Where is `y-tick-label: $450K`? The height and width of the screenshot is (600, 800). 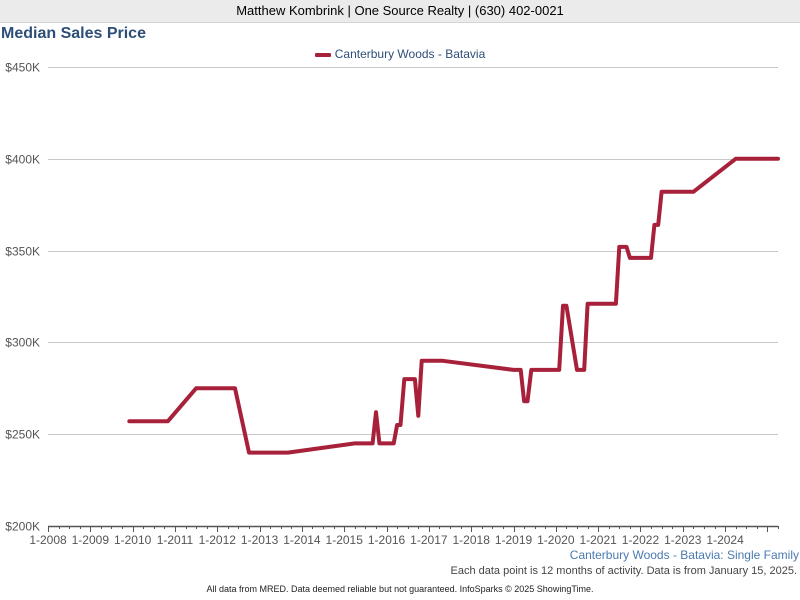 y-tick-label: $450K is located at coordinates (22, 68).